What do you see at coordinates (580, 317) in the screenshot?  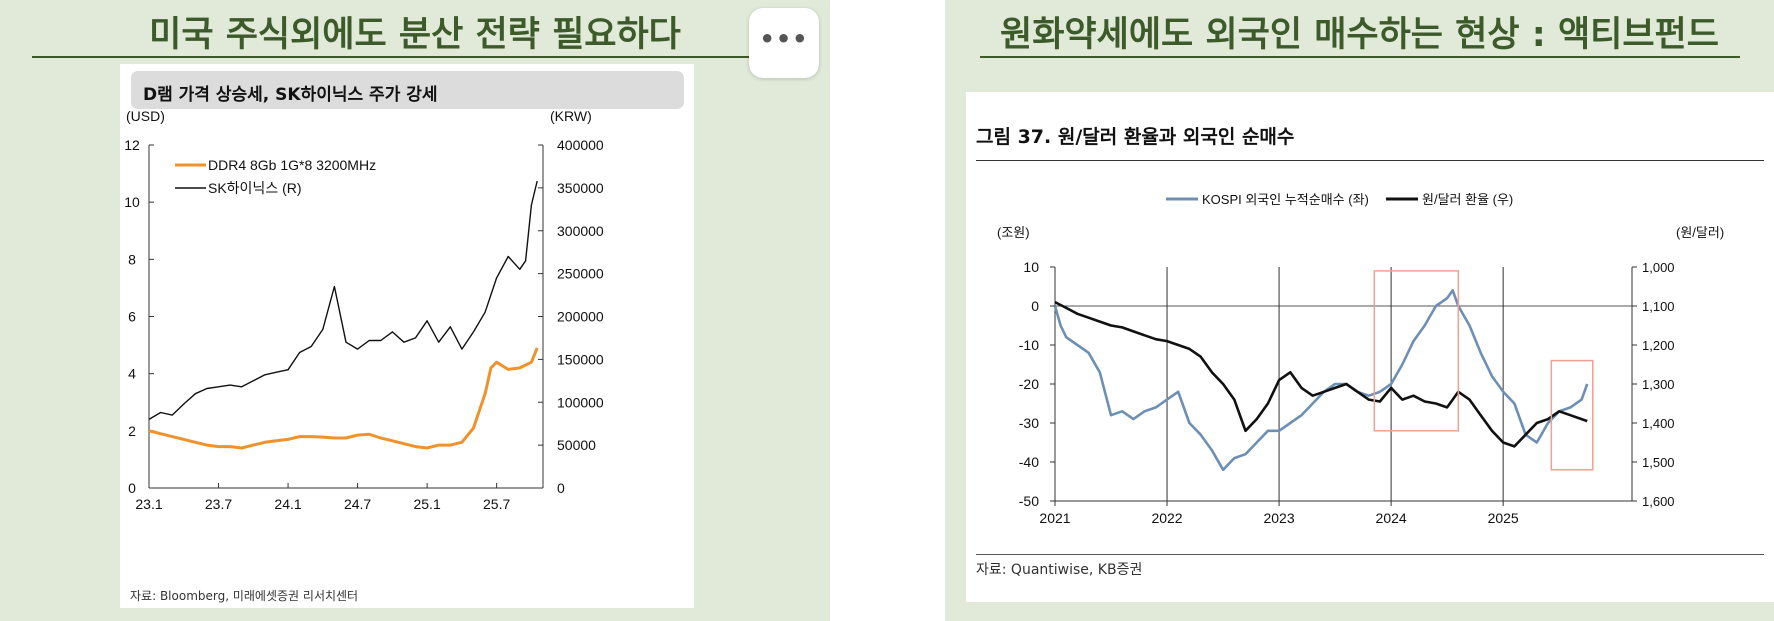 I see `right-tick-label: 200000` at bounding box center [580, 317].